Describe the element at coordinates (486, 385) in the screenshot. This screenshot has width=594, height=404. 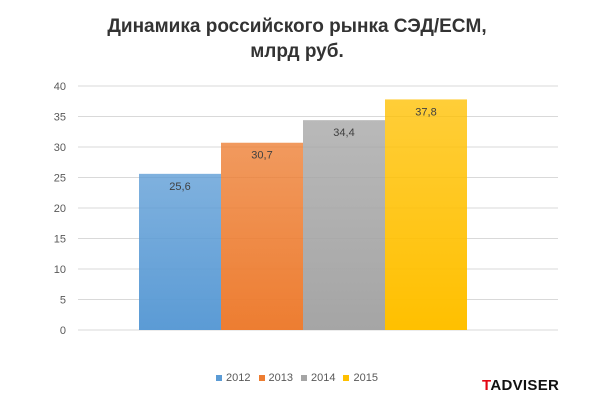
I see `logo-first-letter: T` at that location.